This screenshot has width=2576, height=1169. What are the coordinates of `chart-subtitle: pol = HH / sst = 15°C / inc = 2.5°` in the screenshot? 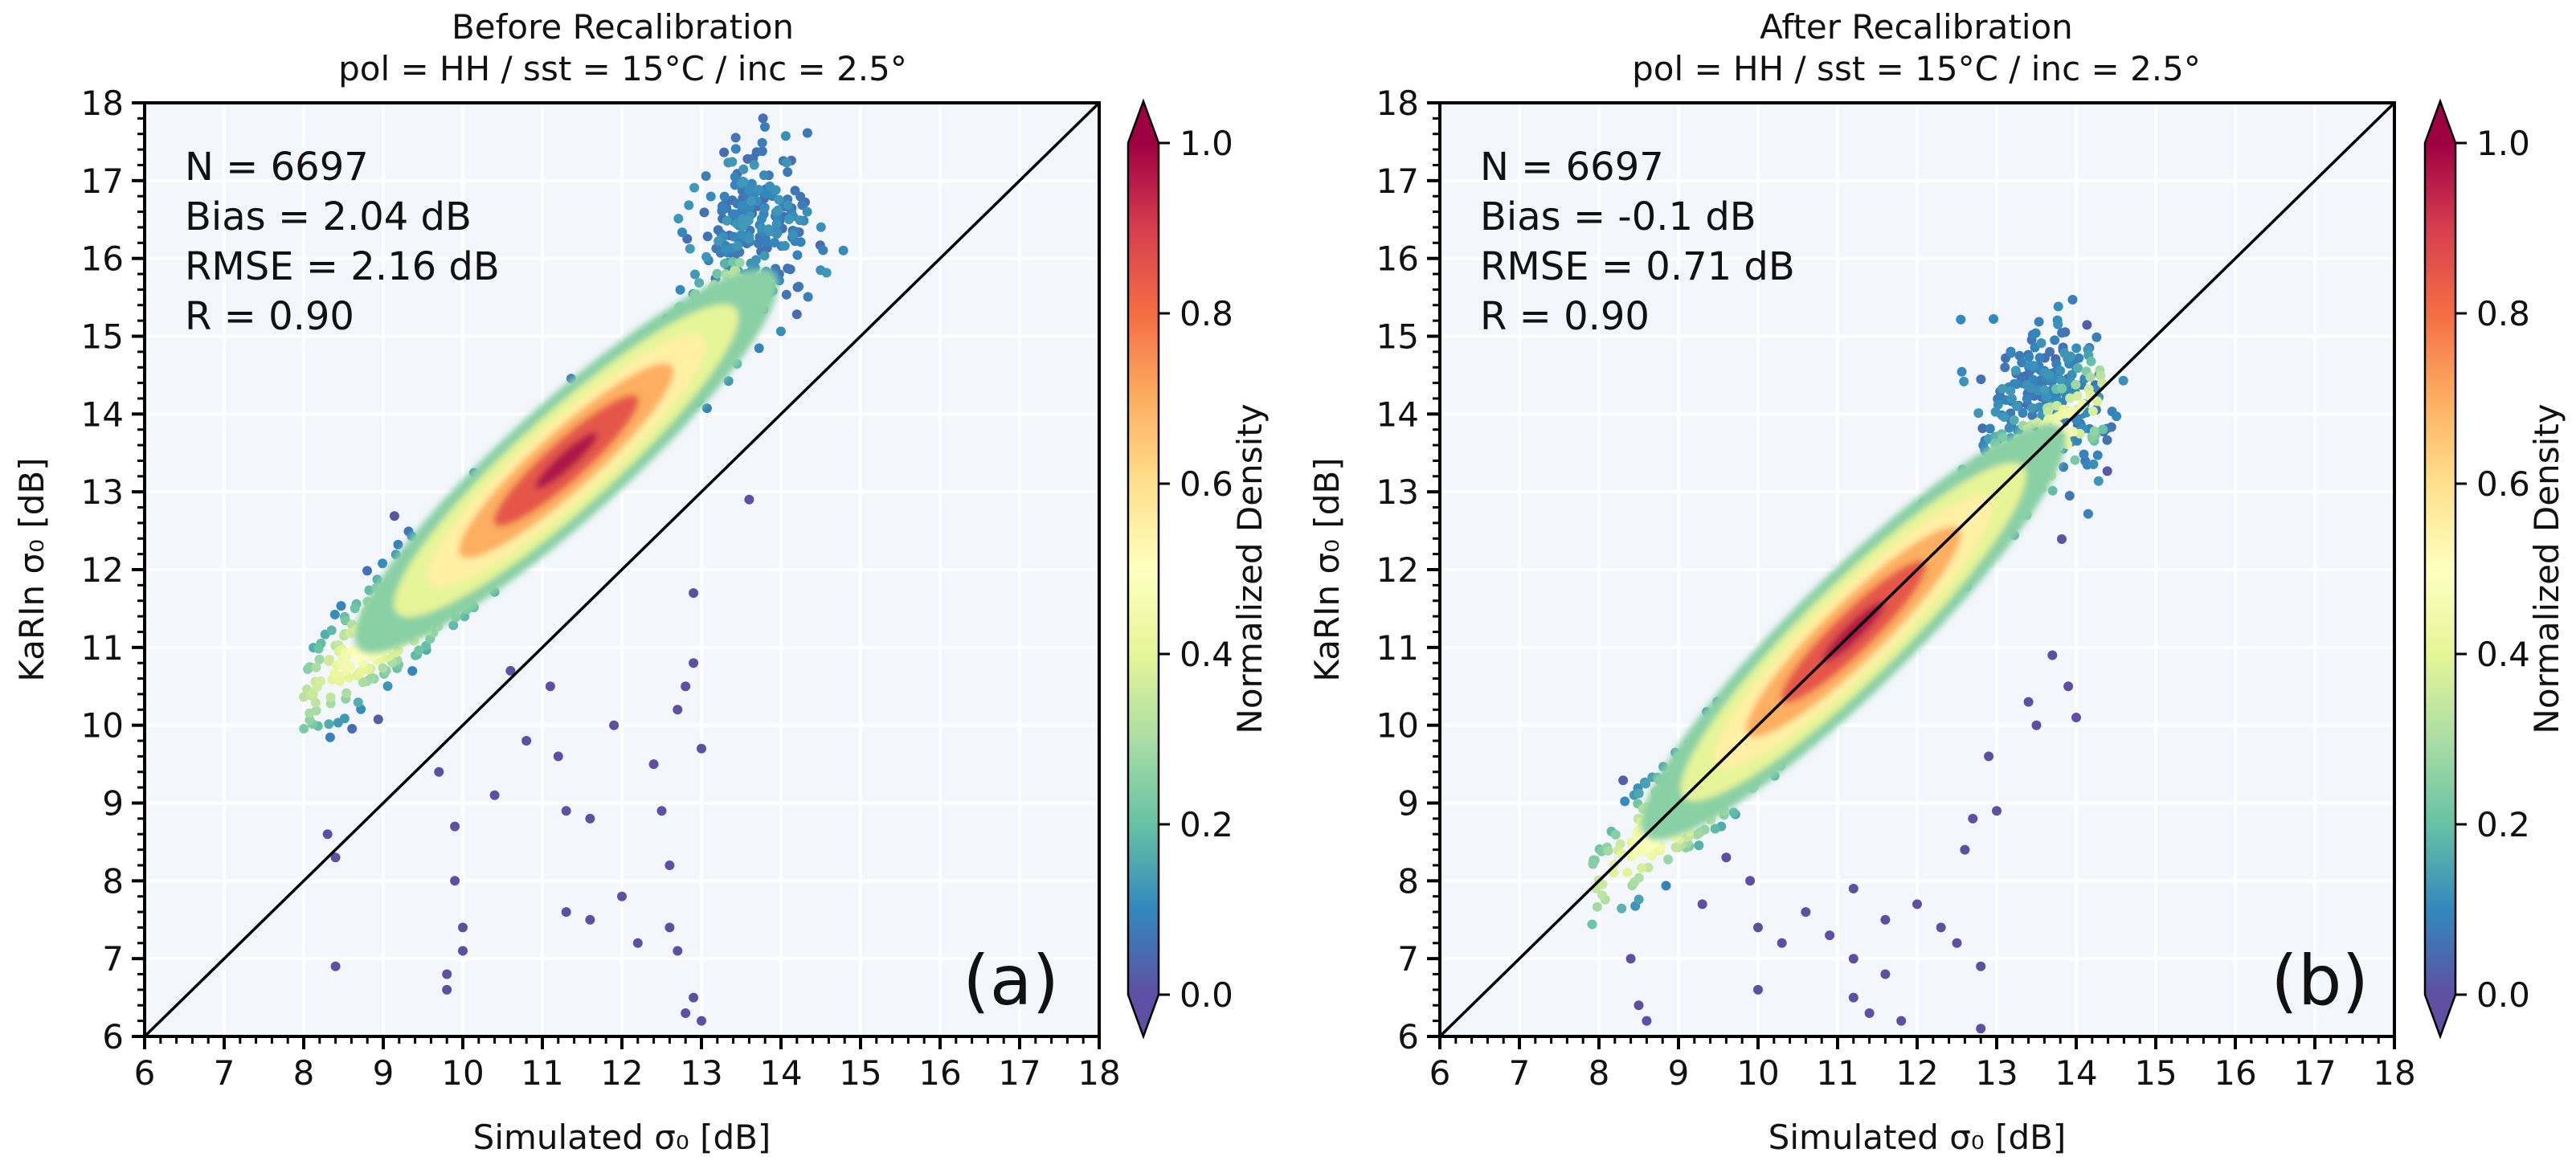 It's located at (622, 68).